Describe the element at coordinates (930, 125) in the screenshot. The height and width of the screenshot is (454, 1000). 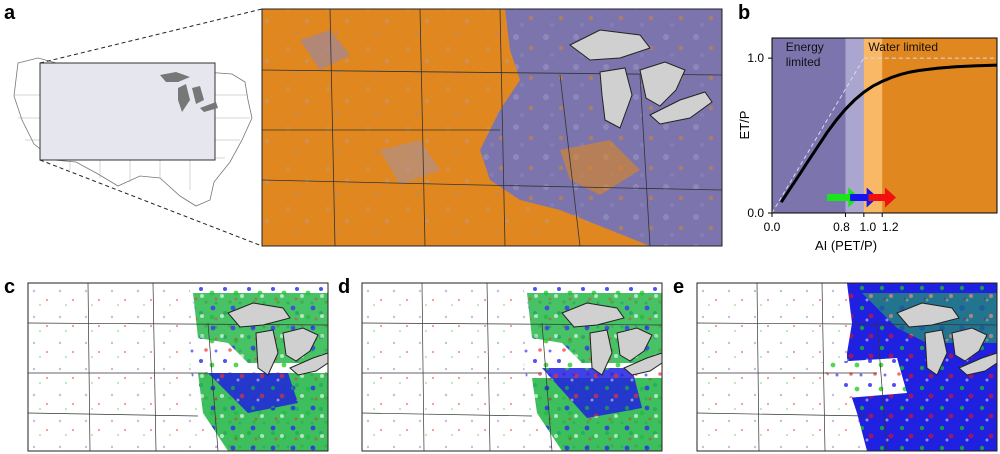
I see `region-water-limited` at that location.